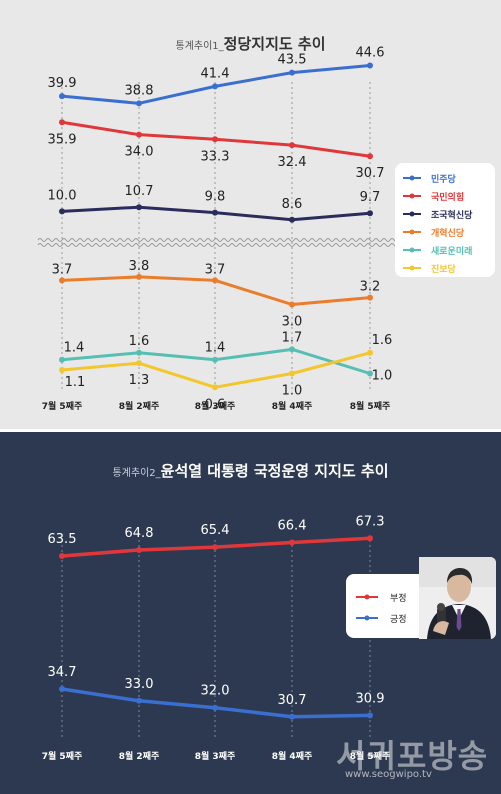 Image resolution: width=501 pixels, height=794 pixels. I want to click on approval-title-text: 윤석열 대통령 국정운영 지지도 추이, so click(274, 471).